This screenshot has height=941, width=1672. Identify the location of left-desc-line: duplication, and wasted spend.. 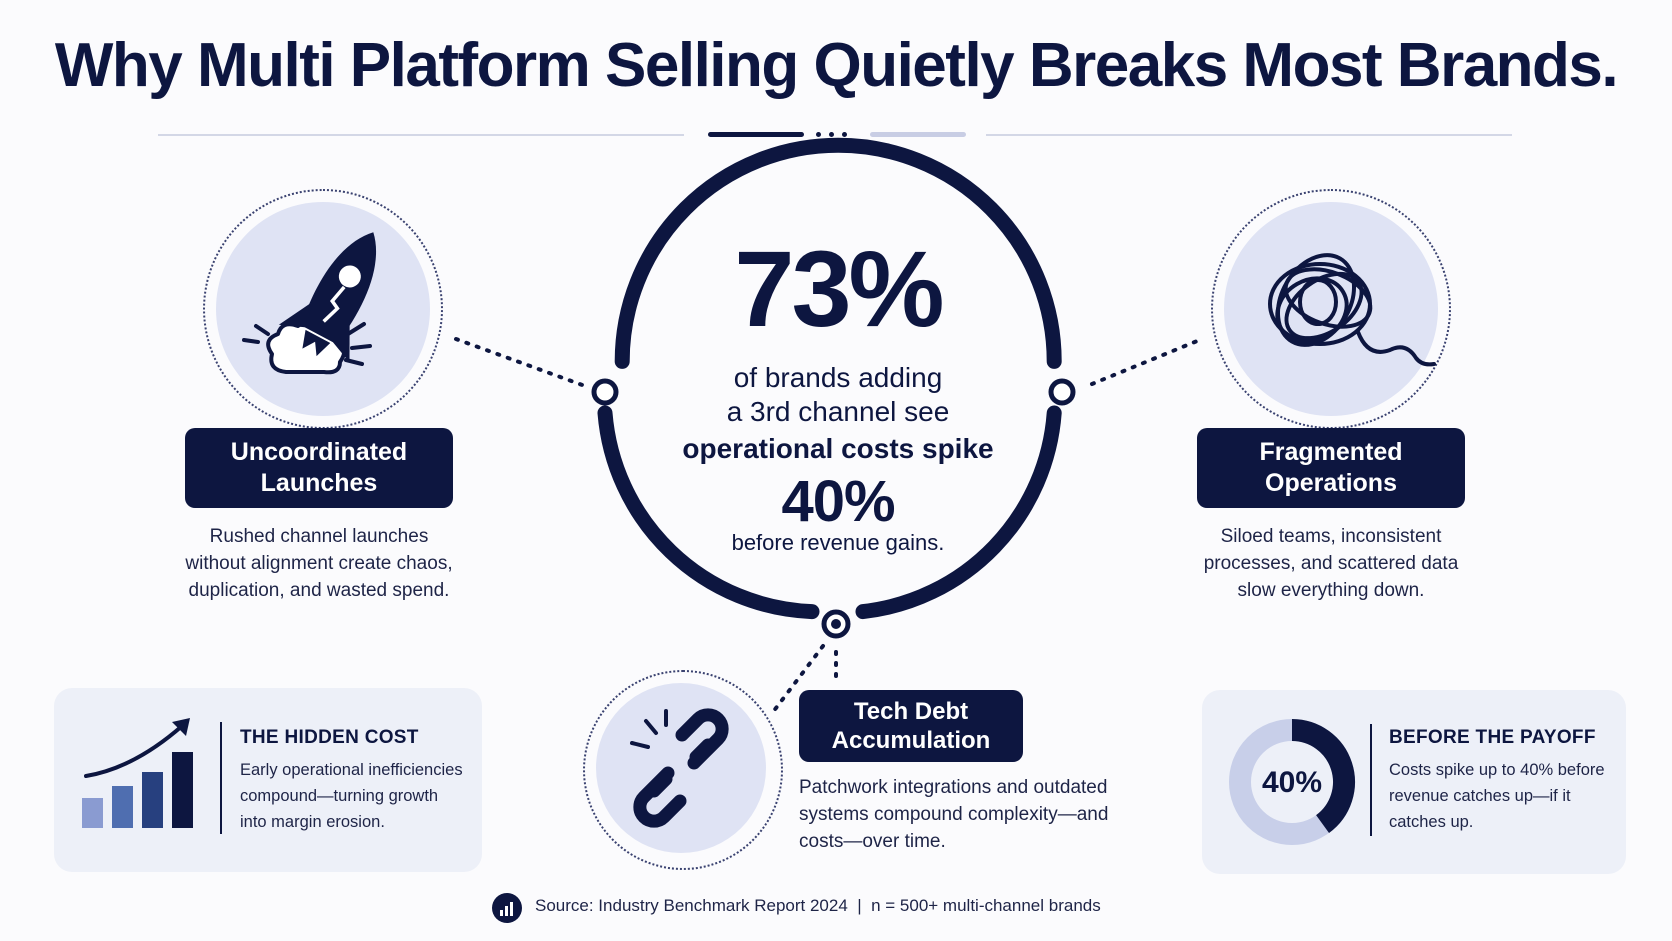
(319, 590).